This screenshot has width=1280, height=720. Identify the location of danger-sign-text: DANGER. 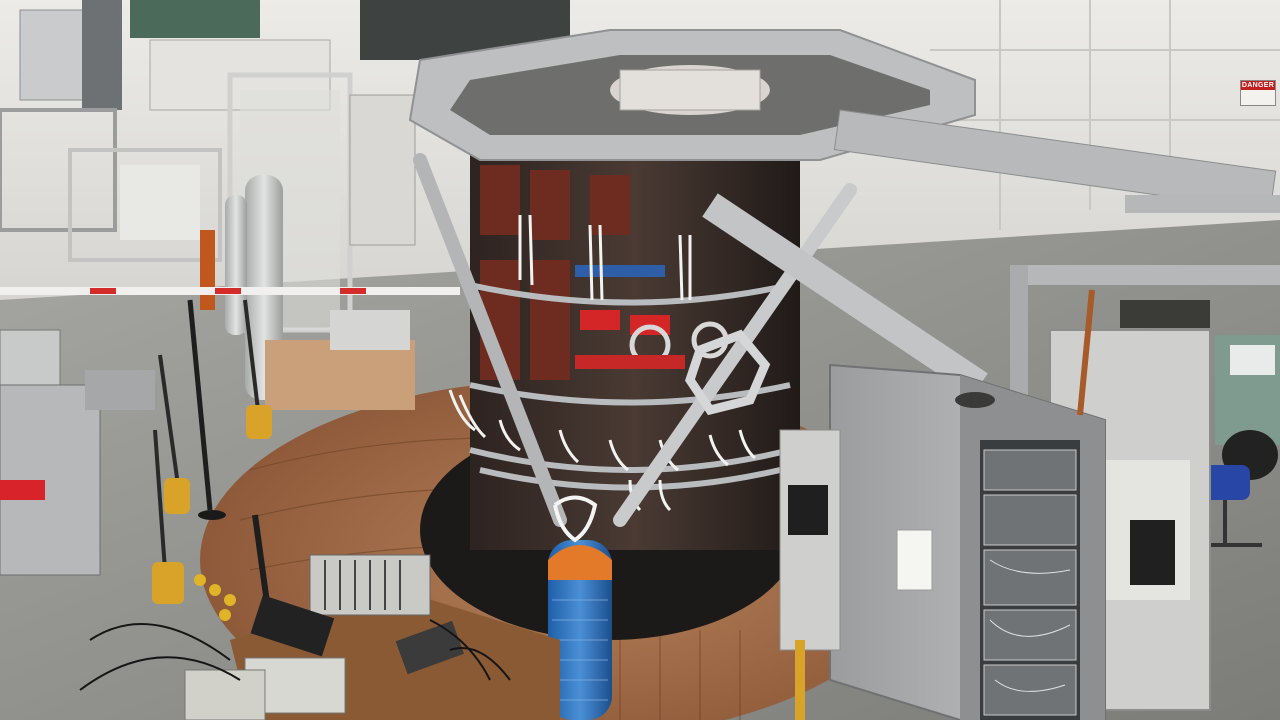
(1258, 85).